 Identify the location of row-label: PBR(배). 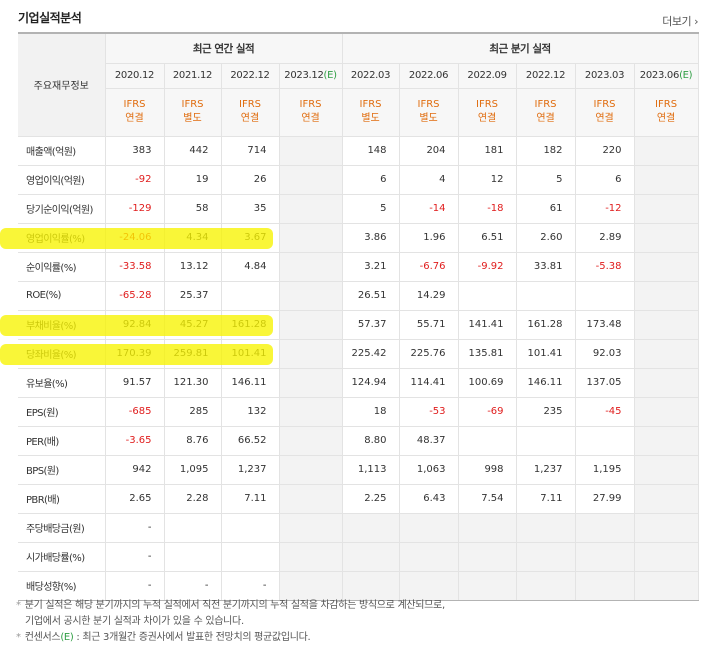
(62, 498).